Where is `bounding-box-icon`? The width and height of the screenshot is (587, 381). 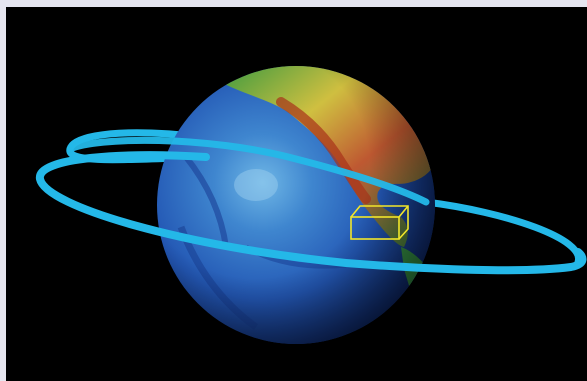 bounding-box-icon is located at coordinates (379, 222).